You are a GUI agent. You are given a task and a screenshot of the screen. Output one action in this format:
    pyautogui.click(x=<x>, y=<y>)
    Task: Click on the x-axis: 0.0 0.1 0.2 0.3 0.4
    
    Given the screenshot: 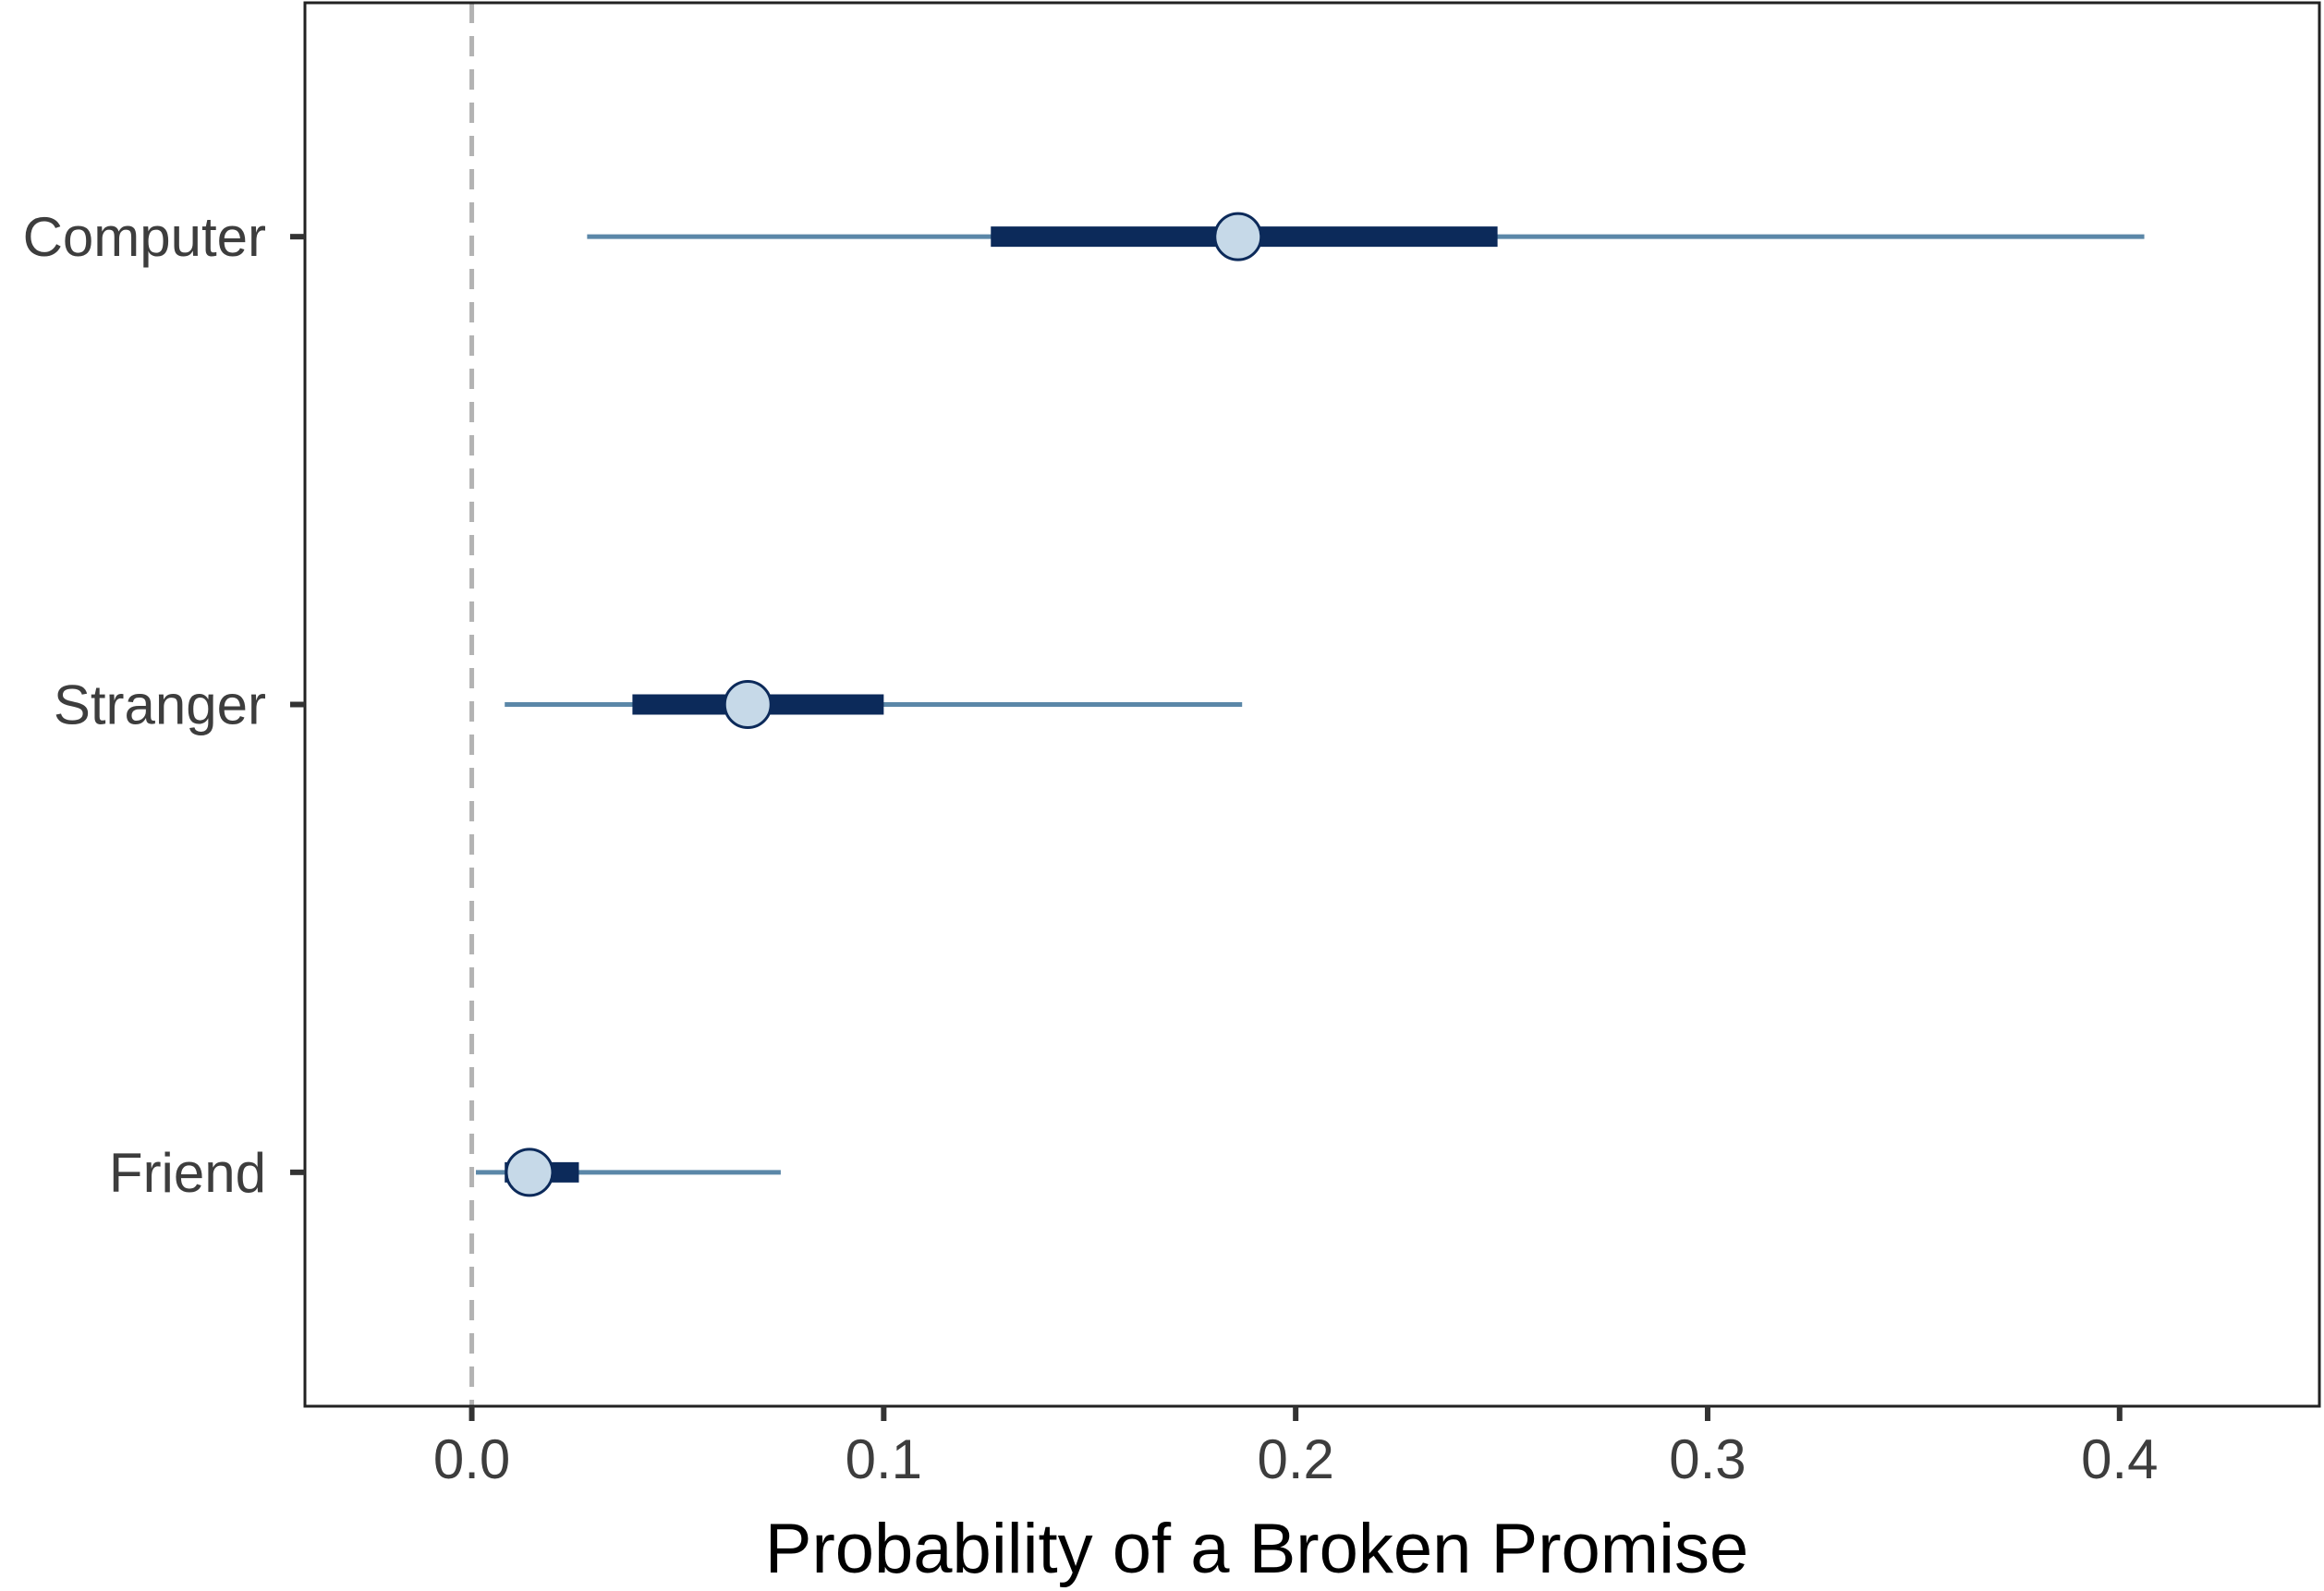 What is the action you would take?
    pyautogui.click(x=1295, y=1448)
    